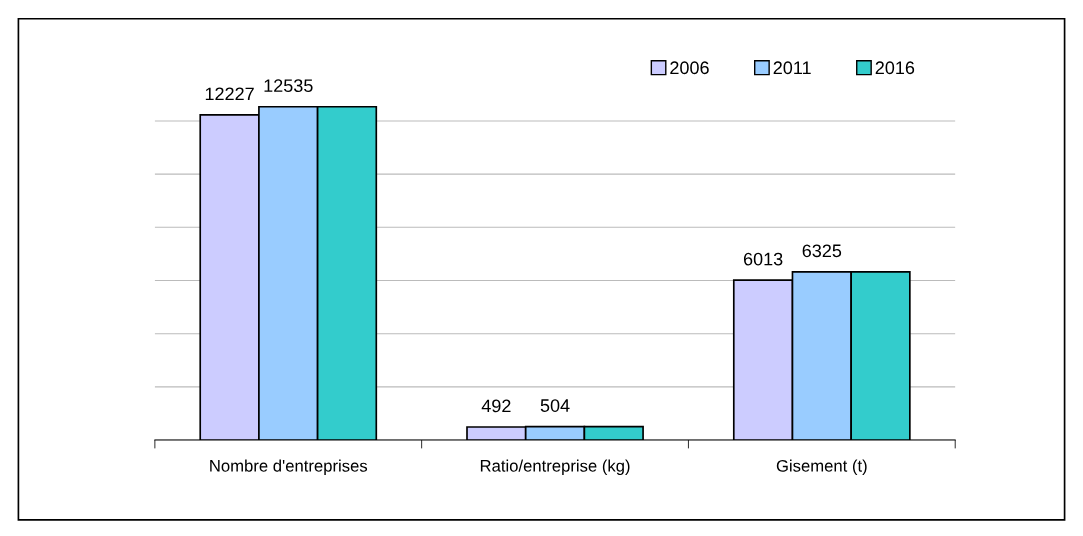 This screenshot has height=536, width=1083. I want to click on x-tick-label: Gisement (t), so click(821, 467).